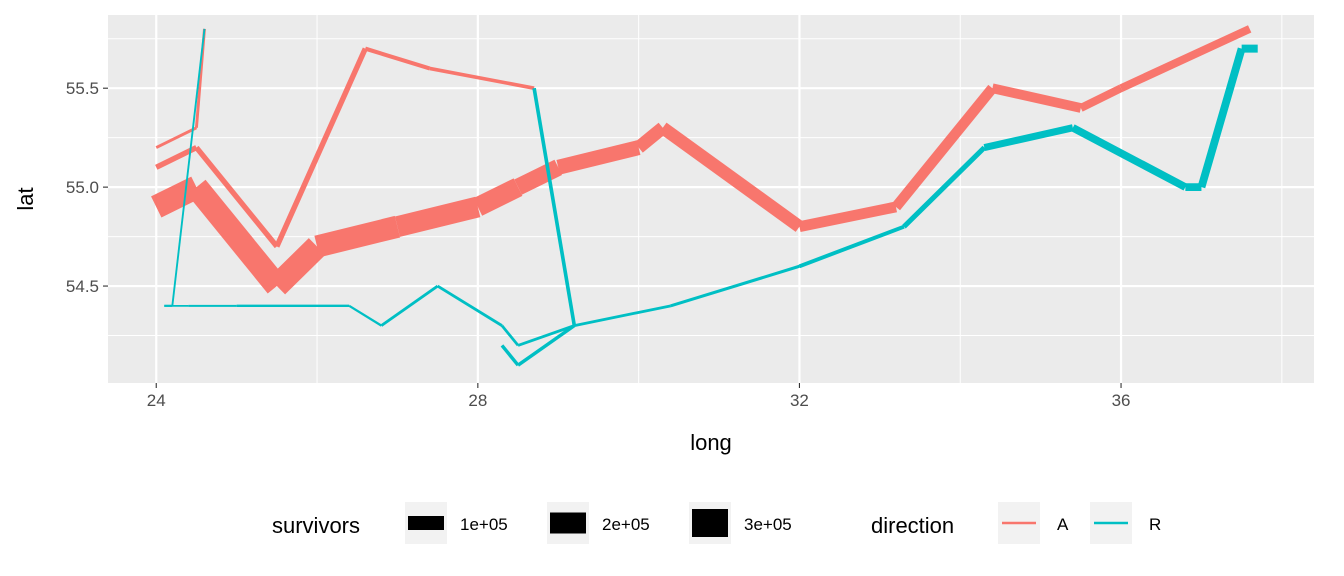  Describe the element at coordinates (477, 400) in the screenshot. I see `x-tick-label: 28` at that location.